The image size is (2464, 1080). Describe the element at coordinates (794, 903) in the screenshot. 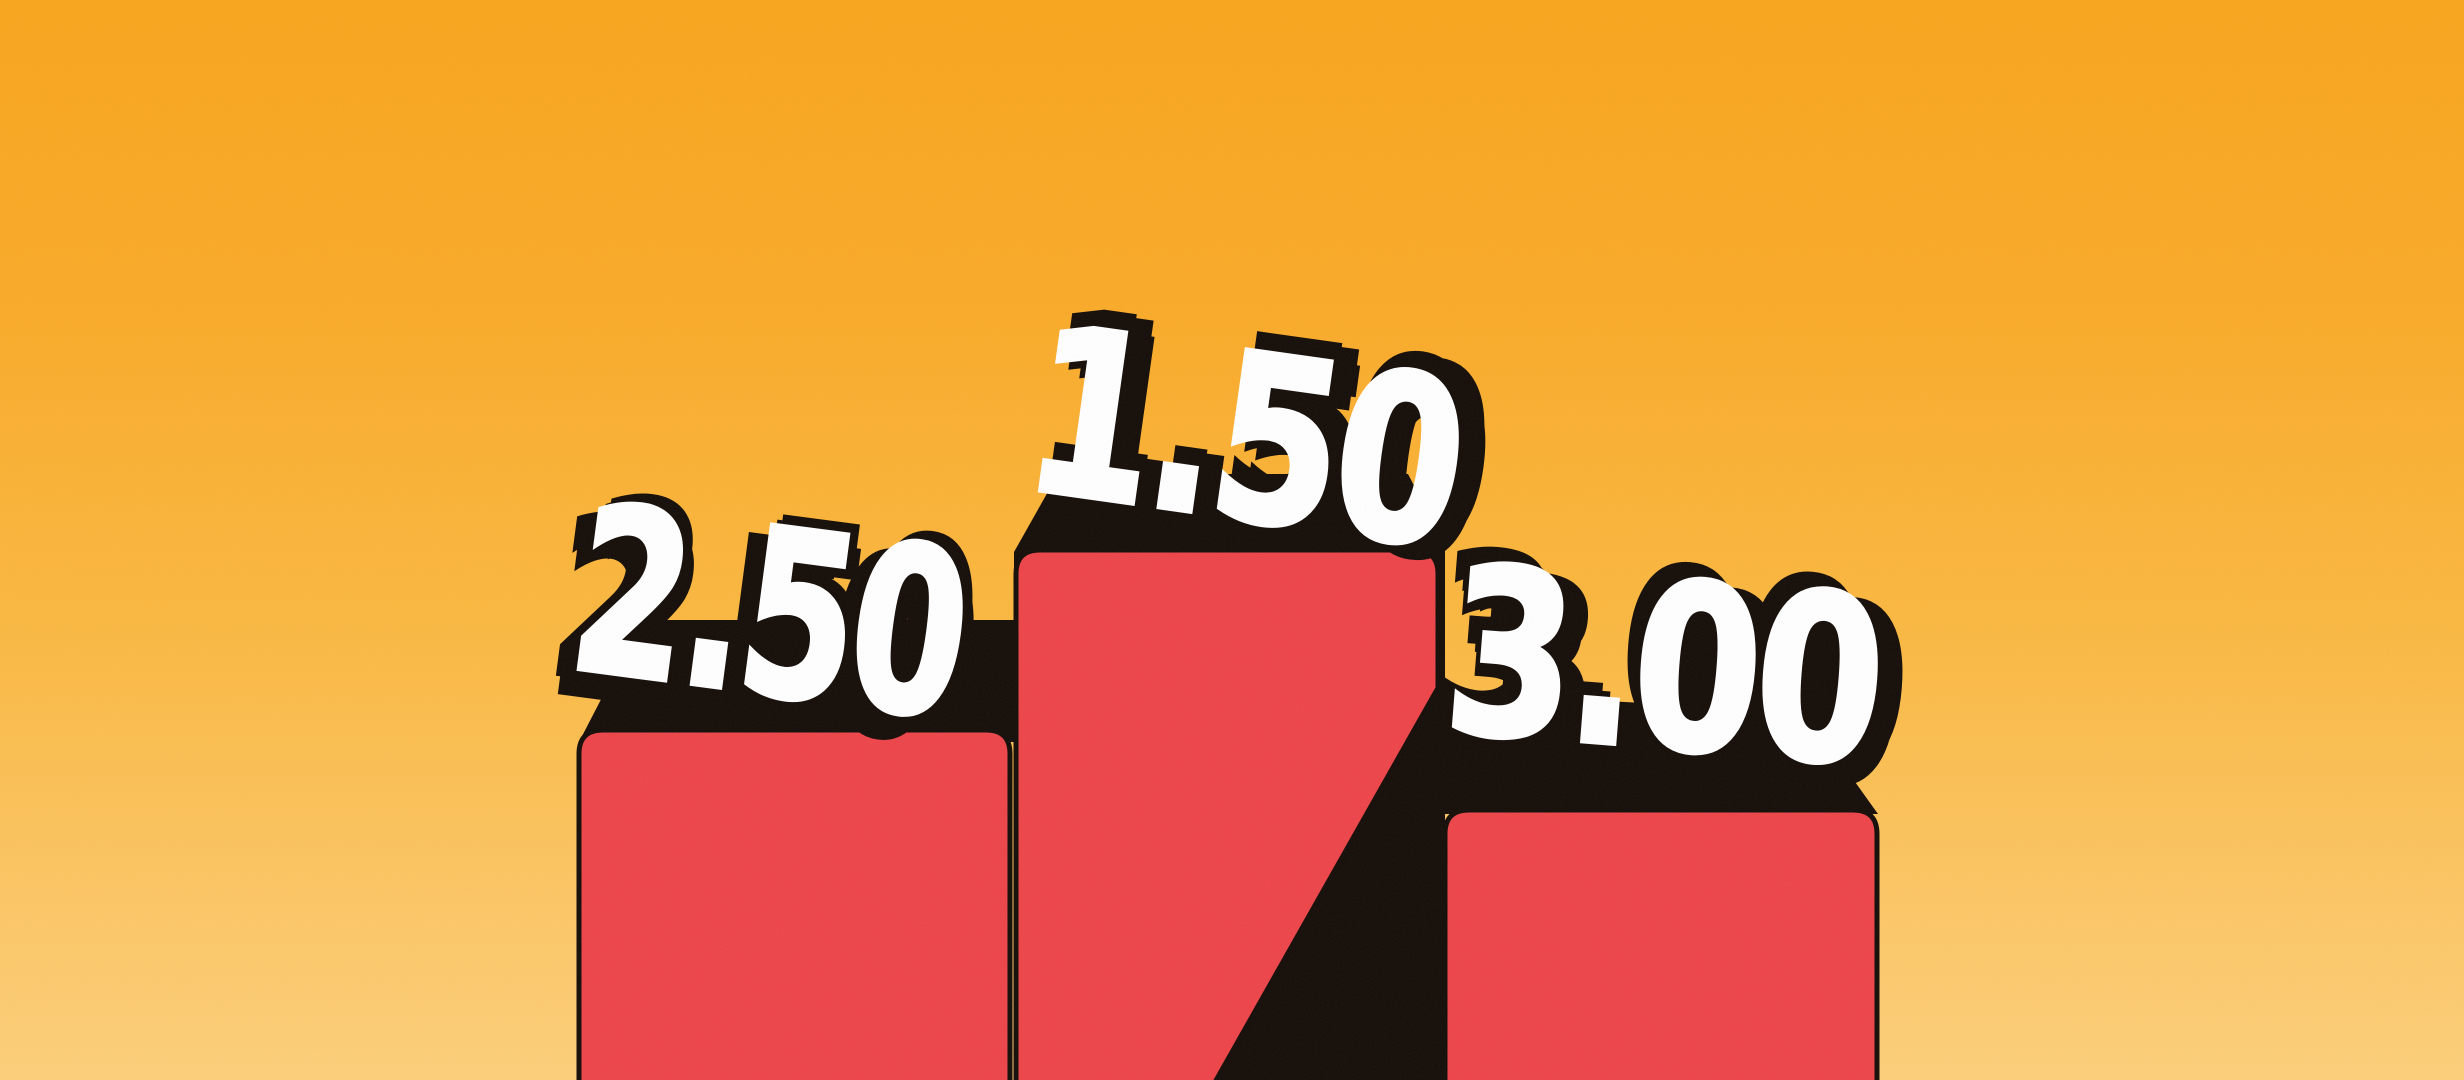

I see `left-bar` at that location.